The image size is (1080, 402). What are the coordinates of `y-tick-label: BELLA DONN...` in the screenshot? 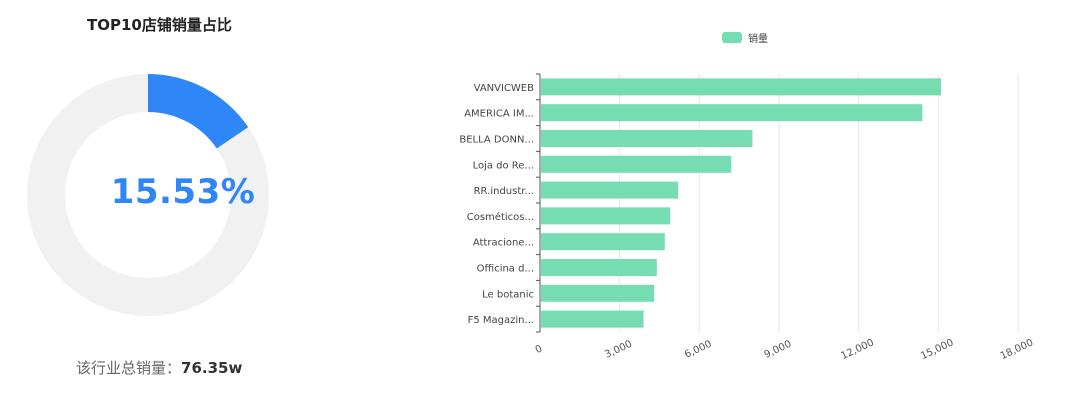 It's located at (496, 140).